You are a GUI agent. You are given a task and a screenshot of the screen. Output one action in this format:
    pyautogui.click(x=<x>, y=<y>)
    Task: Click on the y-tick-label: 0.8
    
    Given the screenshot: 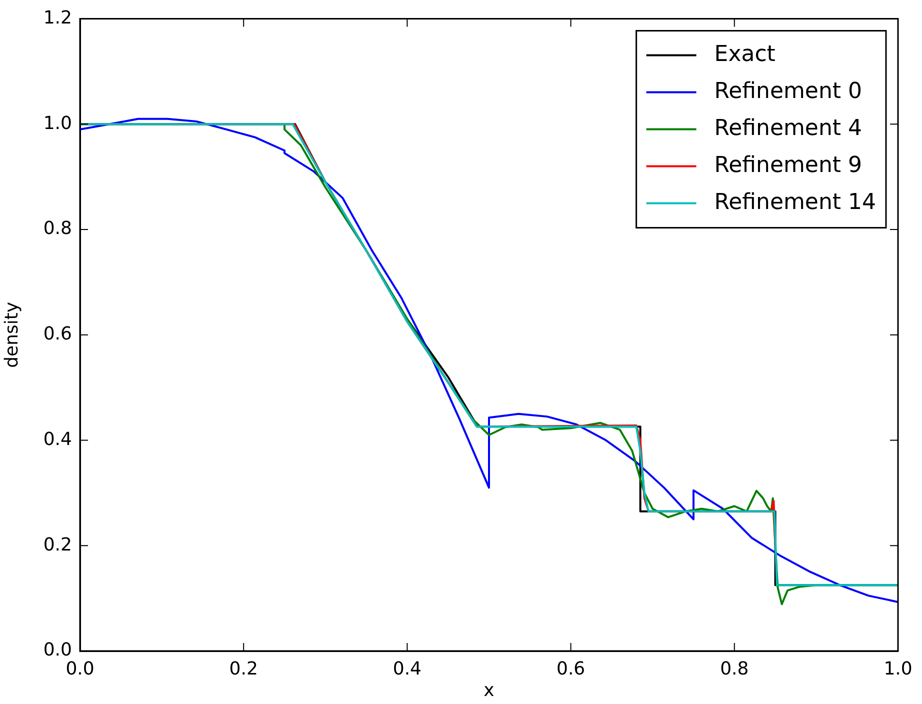 What is the action you would take?
    pyautogui.click(x=57, y=229)
    